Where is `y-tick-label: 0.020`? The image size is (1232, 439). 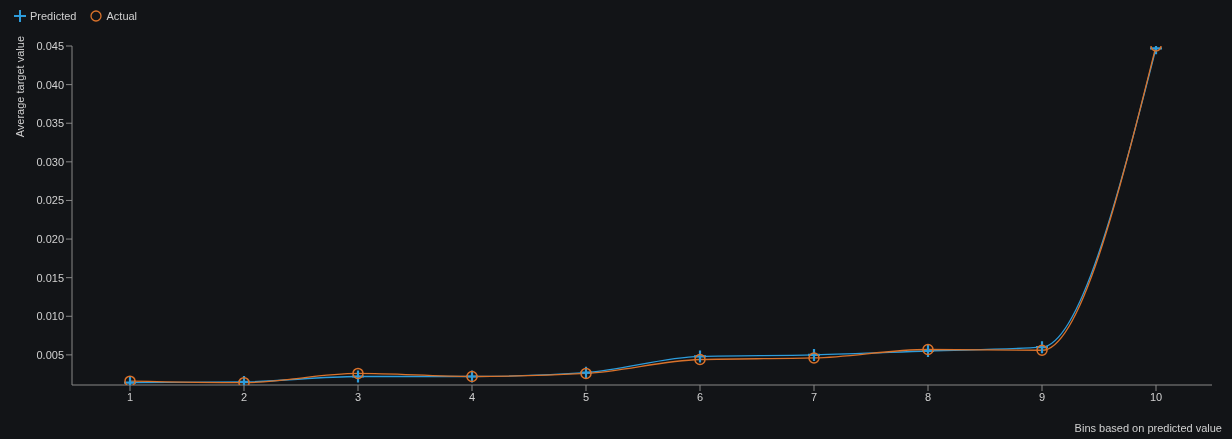 y-tick-label: 0.020 is located at coordinates (50, 238).